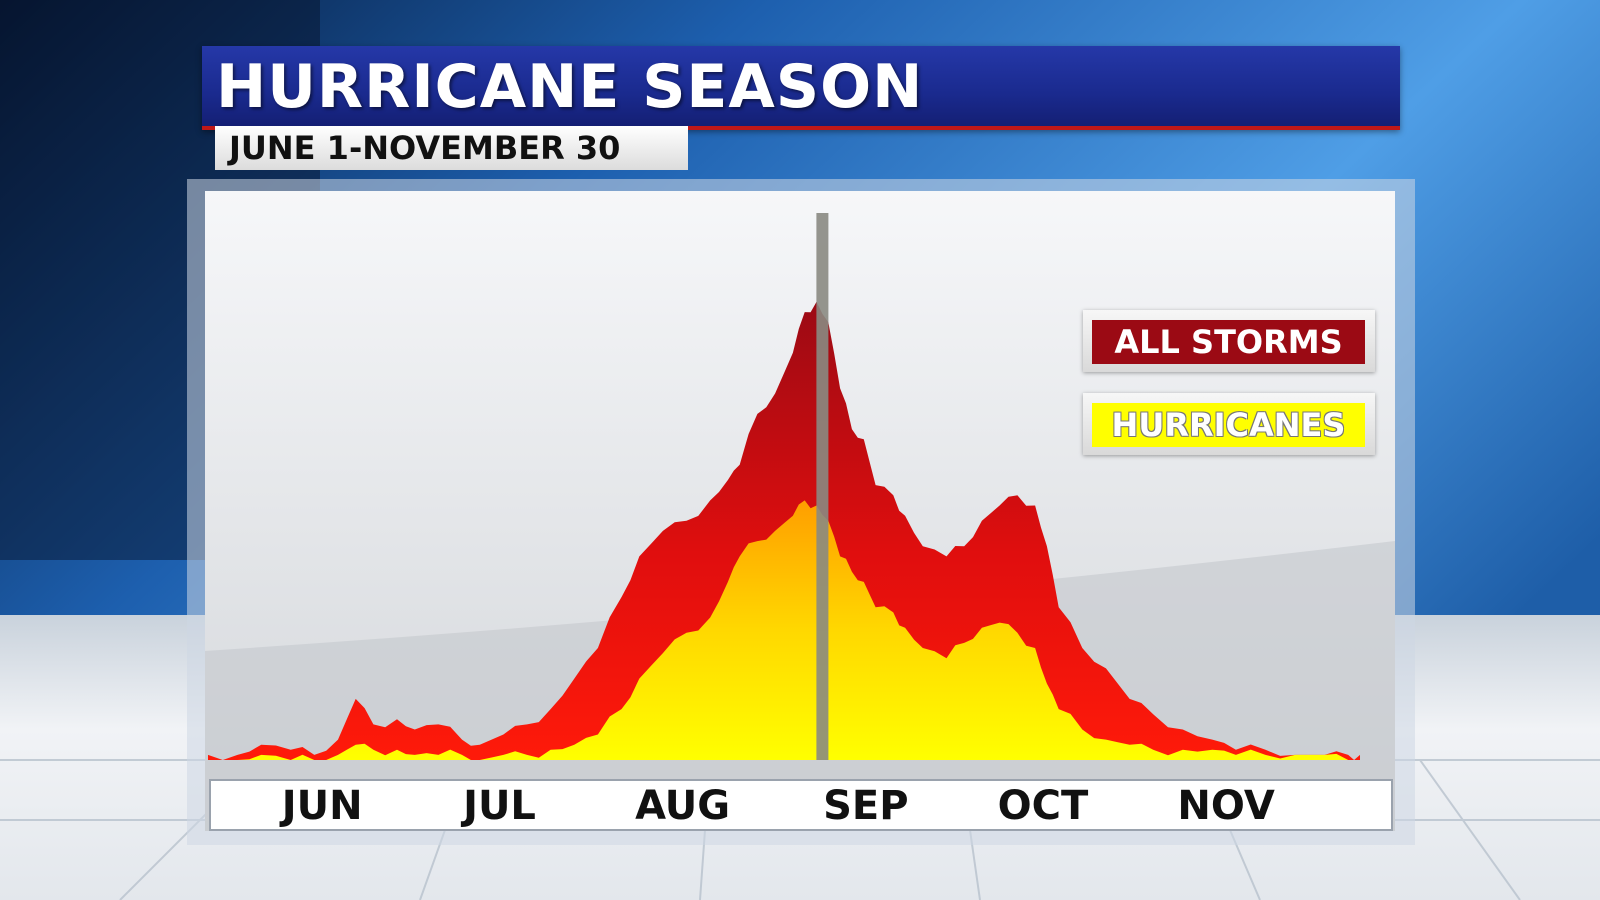  What do you see at coordinates (322, 806) in the screenshot?
I see `x-tick-label: JUN` at bounding box center [322, 806].